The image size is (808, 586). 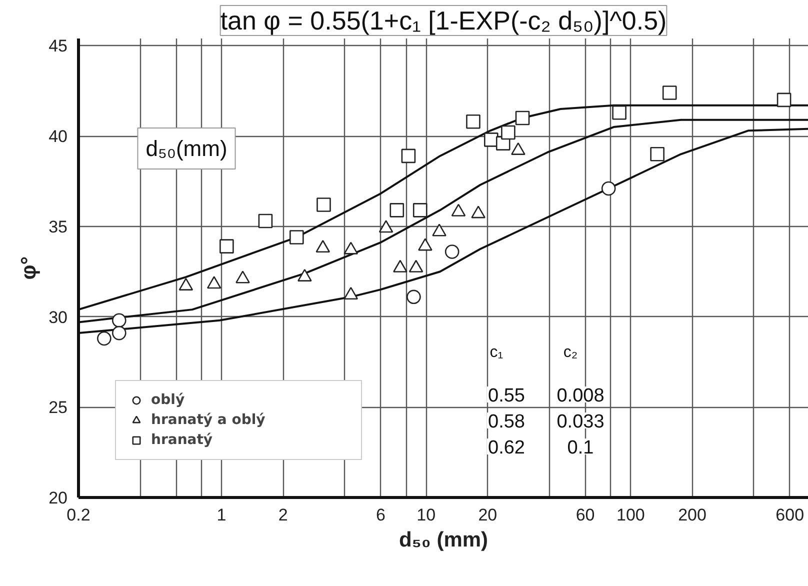 I want to click on x-tick-label: 200, so click(x=692, y=515).